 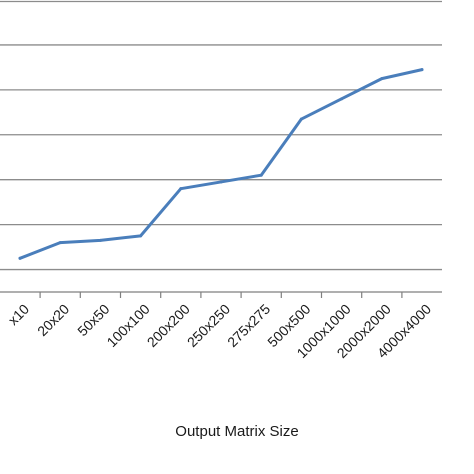 I want to click on x-tick-label: 275x275, so click(x=248, y=325).